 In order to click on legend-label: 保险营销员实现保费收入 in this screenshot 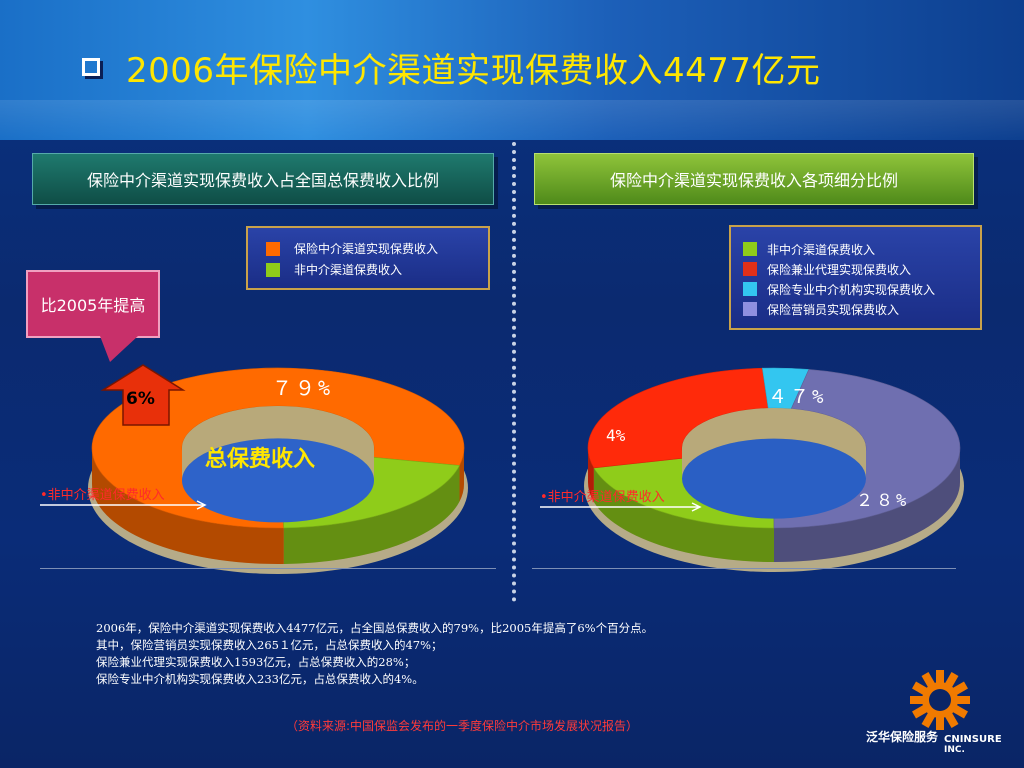, I will do `click(833, 309)`.